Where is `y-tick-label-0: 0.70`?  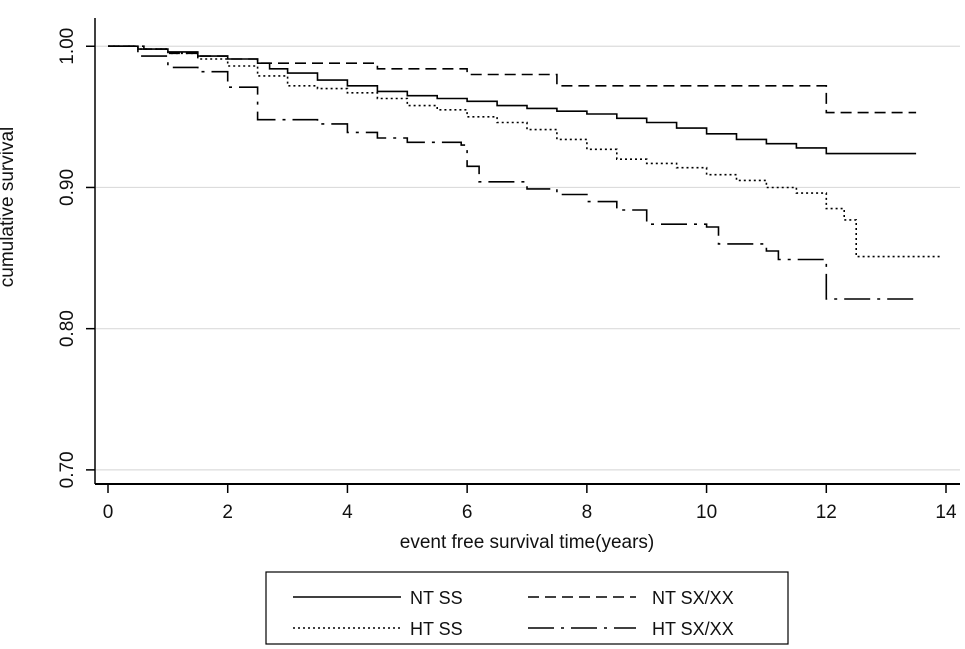 y-tick-label-0: 0.70 is located at coordinates (67, 469).